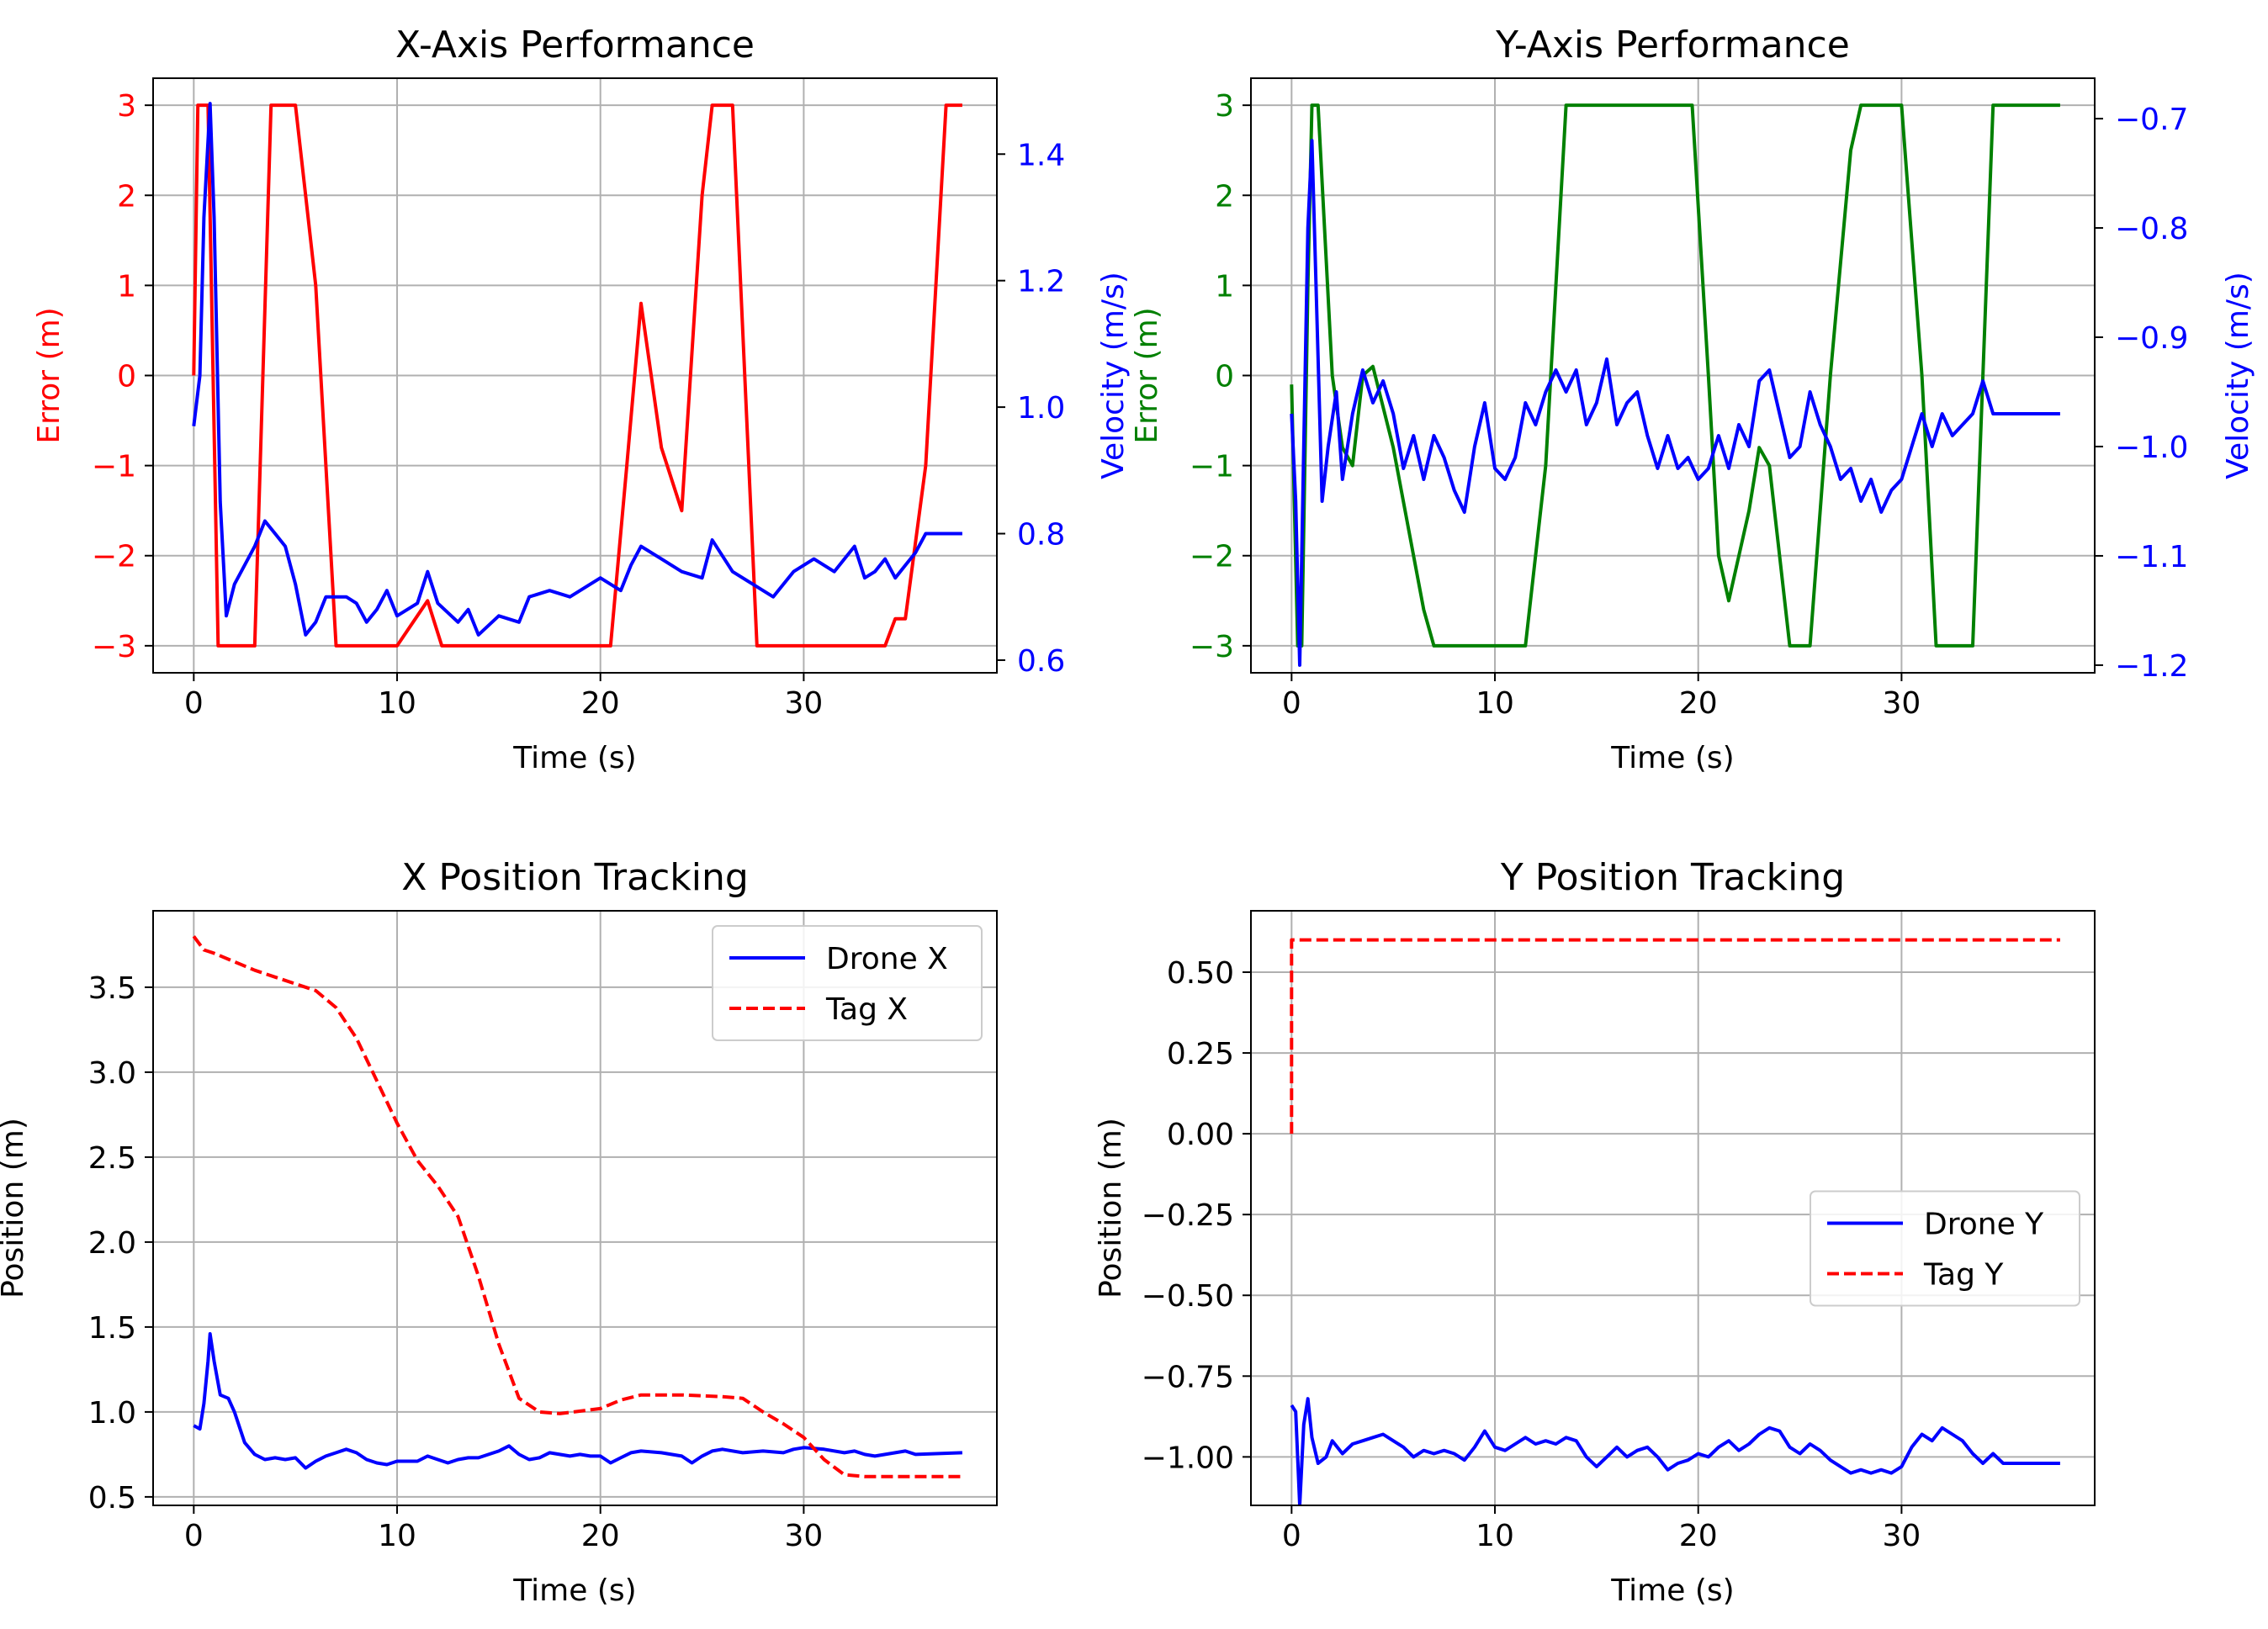  I want to click on series-line-drone-x, so click(577, 1401).